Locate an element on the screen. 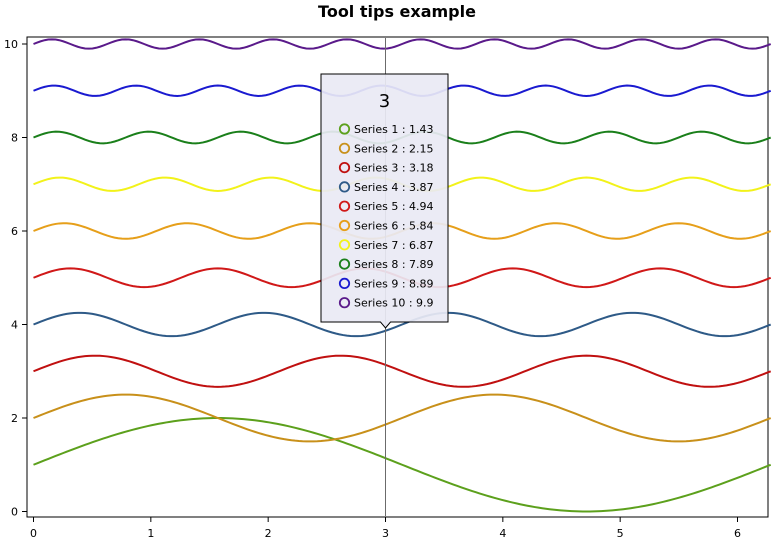 This screenshot has width=776, height=544. y-tick-label: 6 is located at coordinates (14, 231).